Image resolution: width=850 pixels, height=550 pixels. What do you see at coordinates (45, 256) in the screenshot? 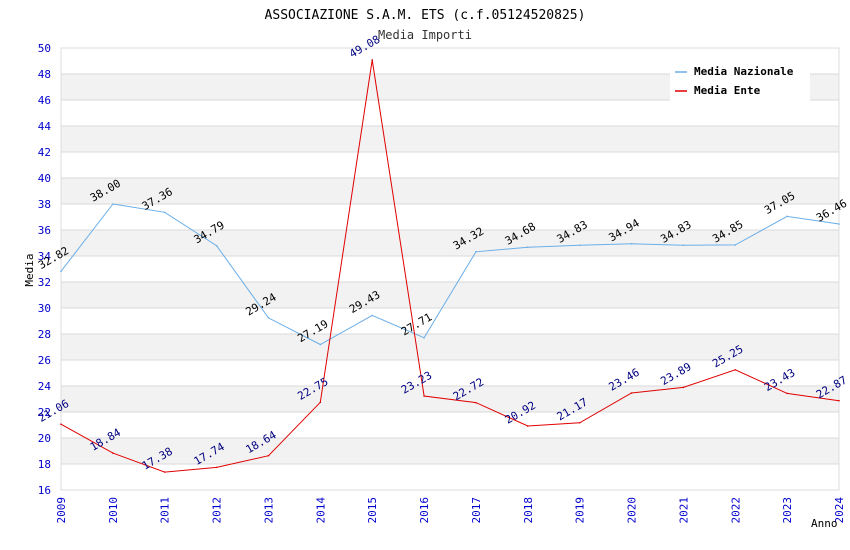
I see `y-tick-label: 34` at bounding box center [45, 256].